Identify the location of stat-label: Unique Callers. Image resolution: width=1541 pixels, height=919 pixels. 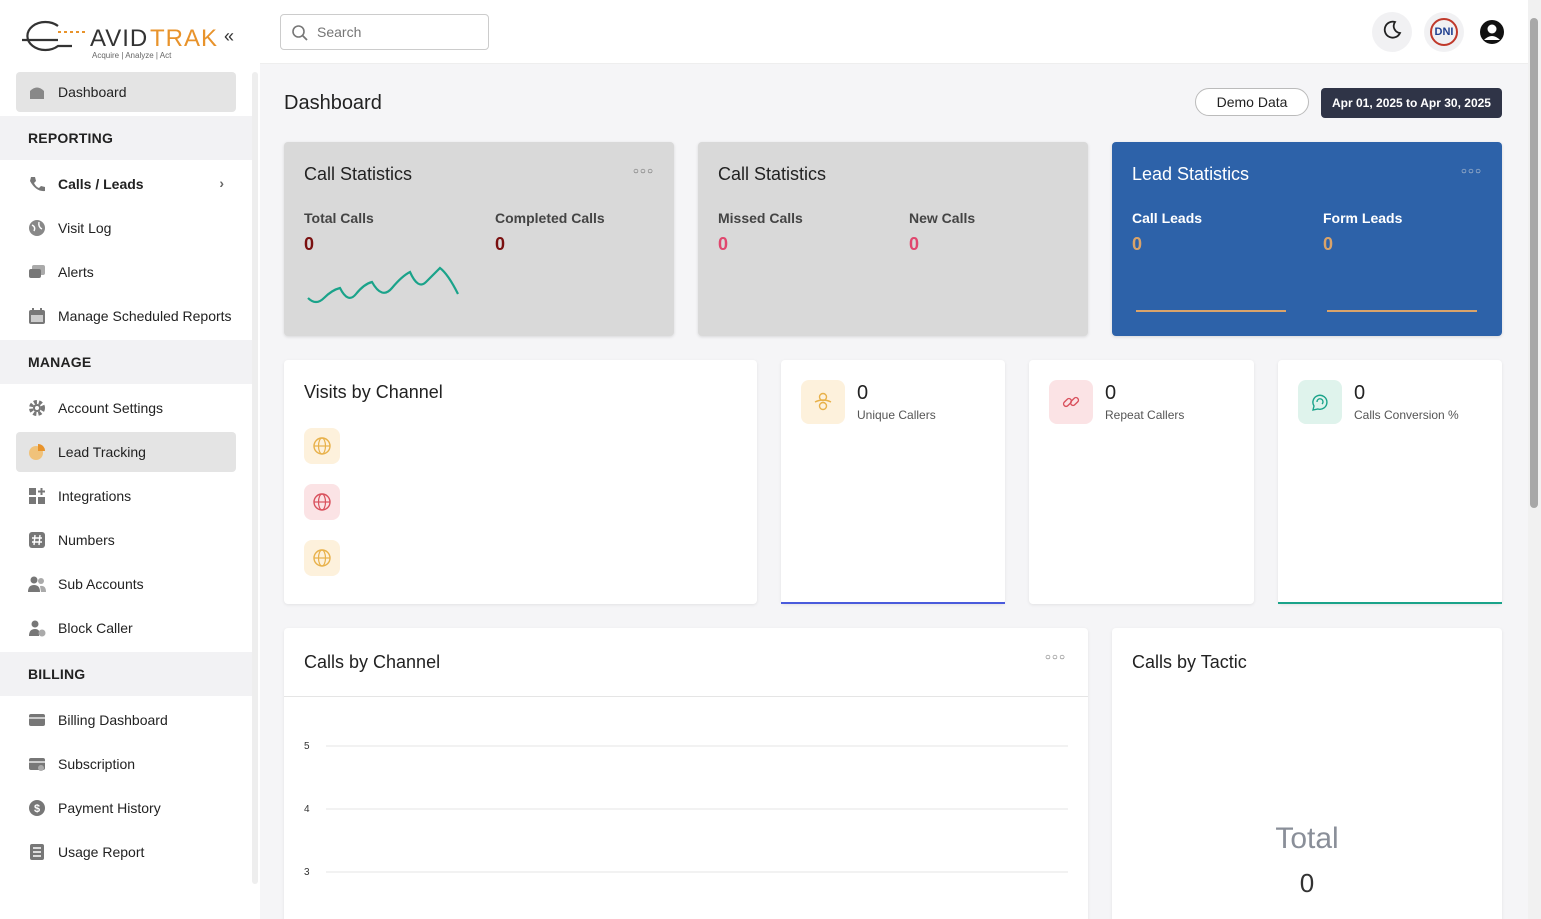
(896, 415).